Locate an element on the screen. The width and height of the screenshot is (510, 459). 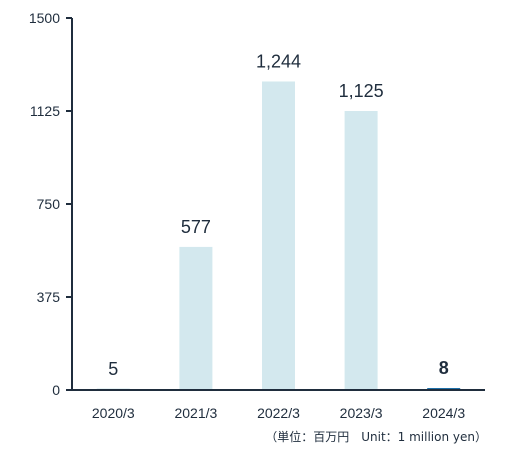
y-tick-label: 375 is located at coordinates (49, 297).